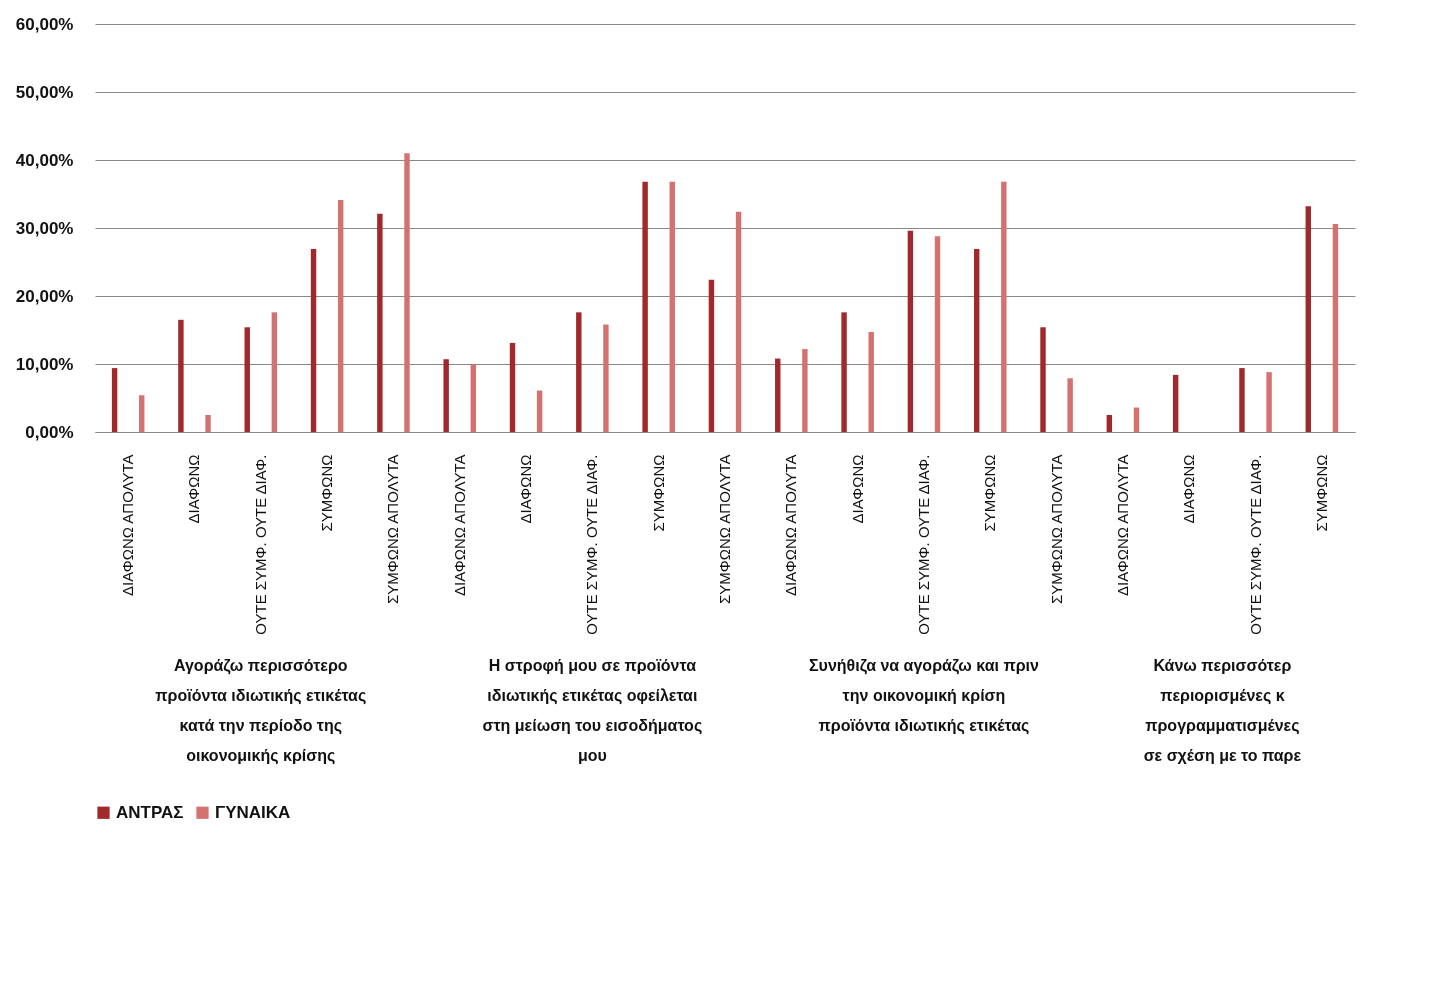 The height and width of the screenshot is (1001, 1438). I want to click on y-tick-label: 60,00%, so click(44, 24).